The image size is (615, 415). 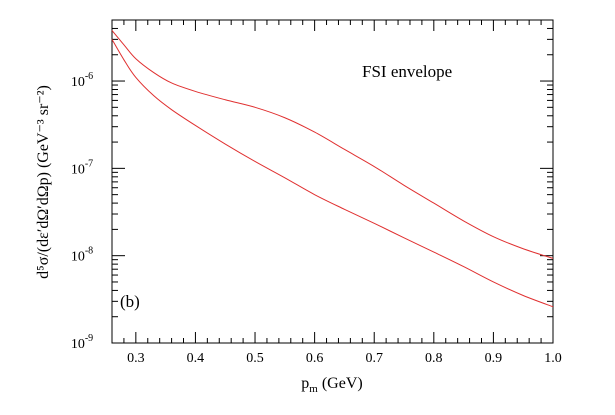 What do you see at coordinates (82, 211) in the screenshot?
I see `y-tick-labels: 10-910-810-710-6` at bounding box center [82, 211].